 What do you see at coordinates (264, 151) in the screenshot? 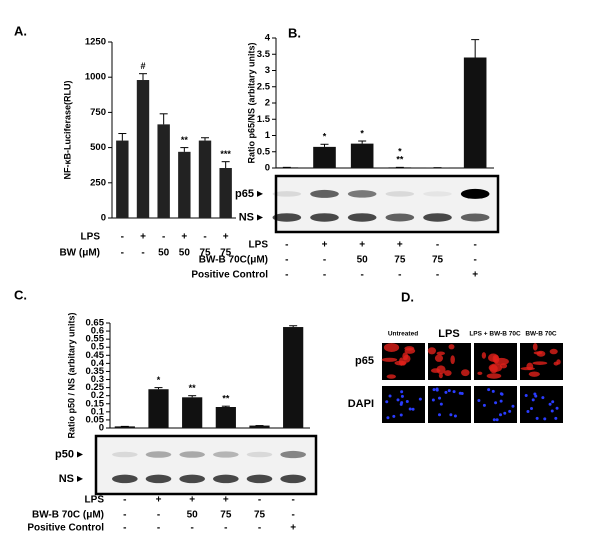
I see `y-tick-label: 0.5` at bounding box center [264, 151].